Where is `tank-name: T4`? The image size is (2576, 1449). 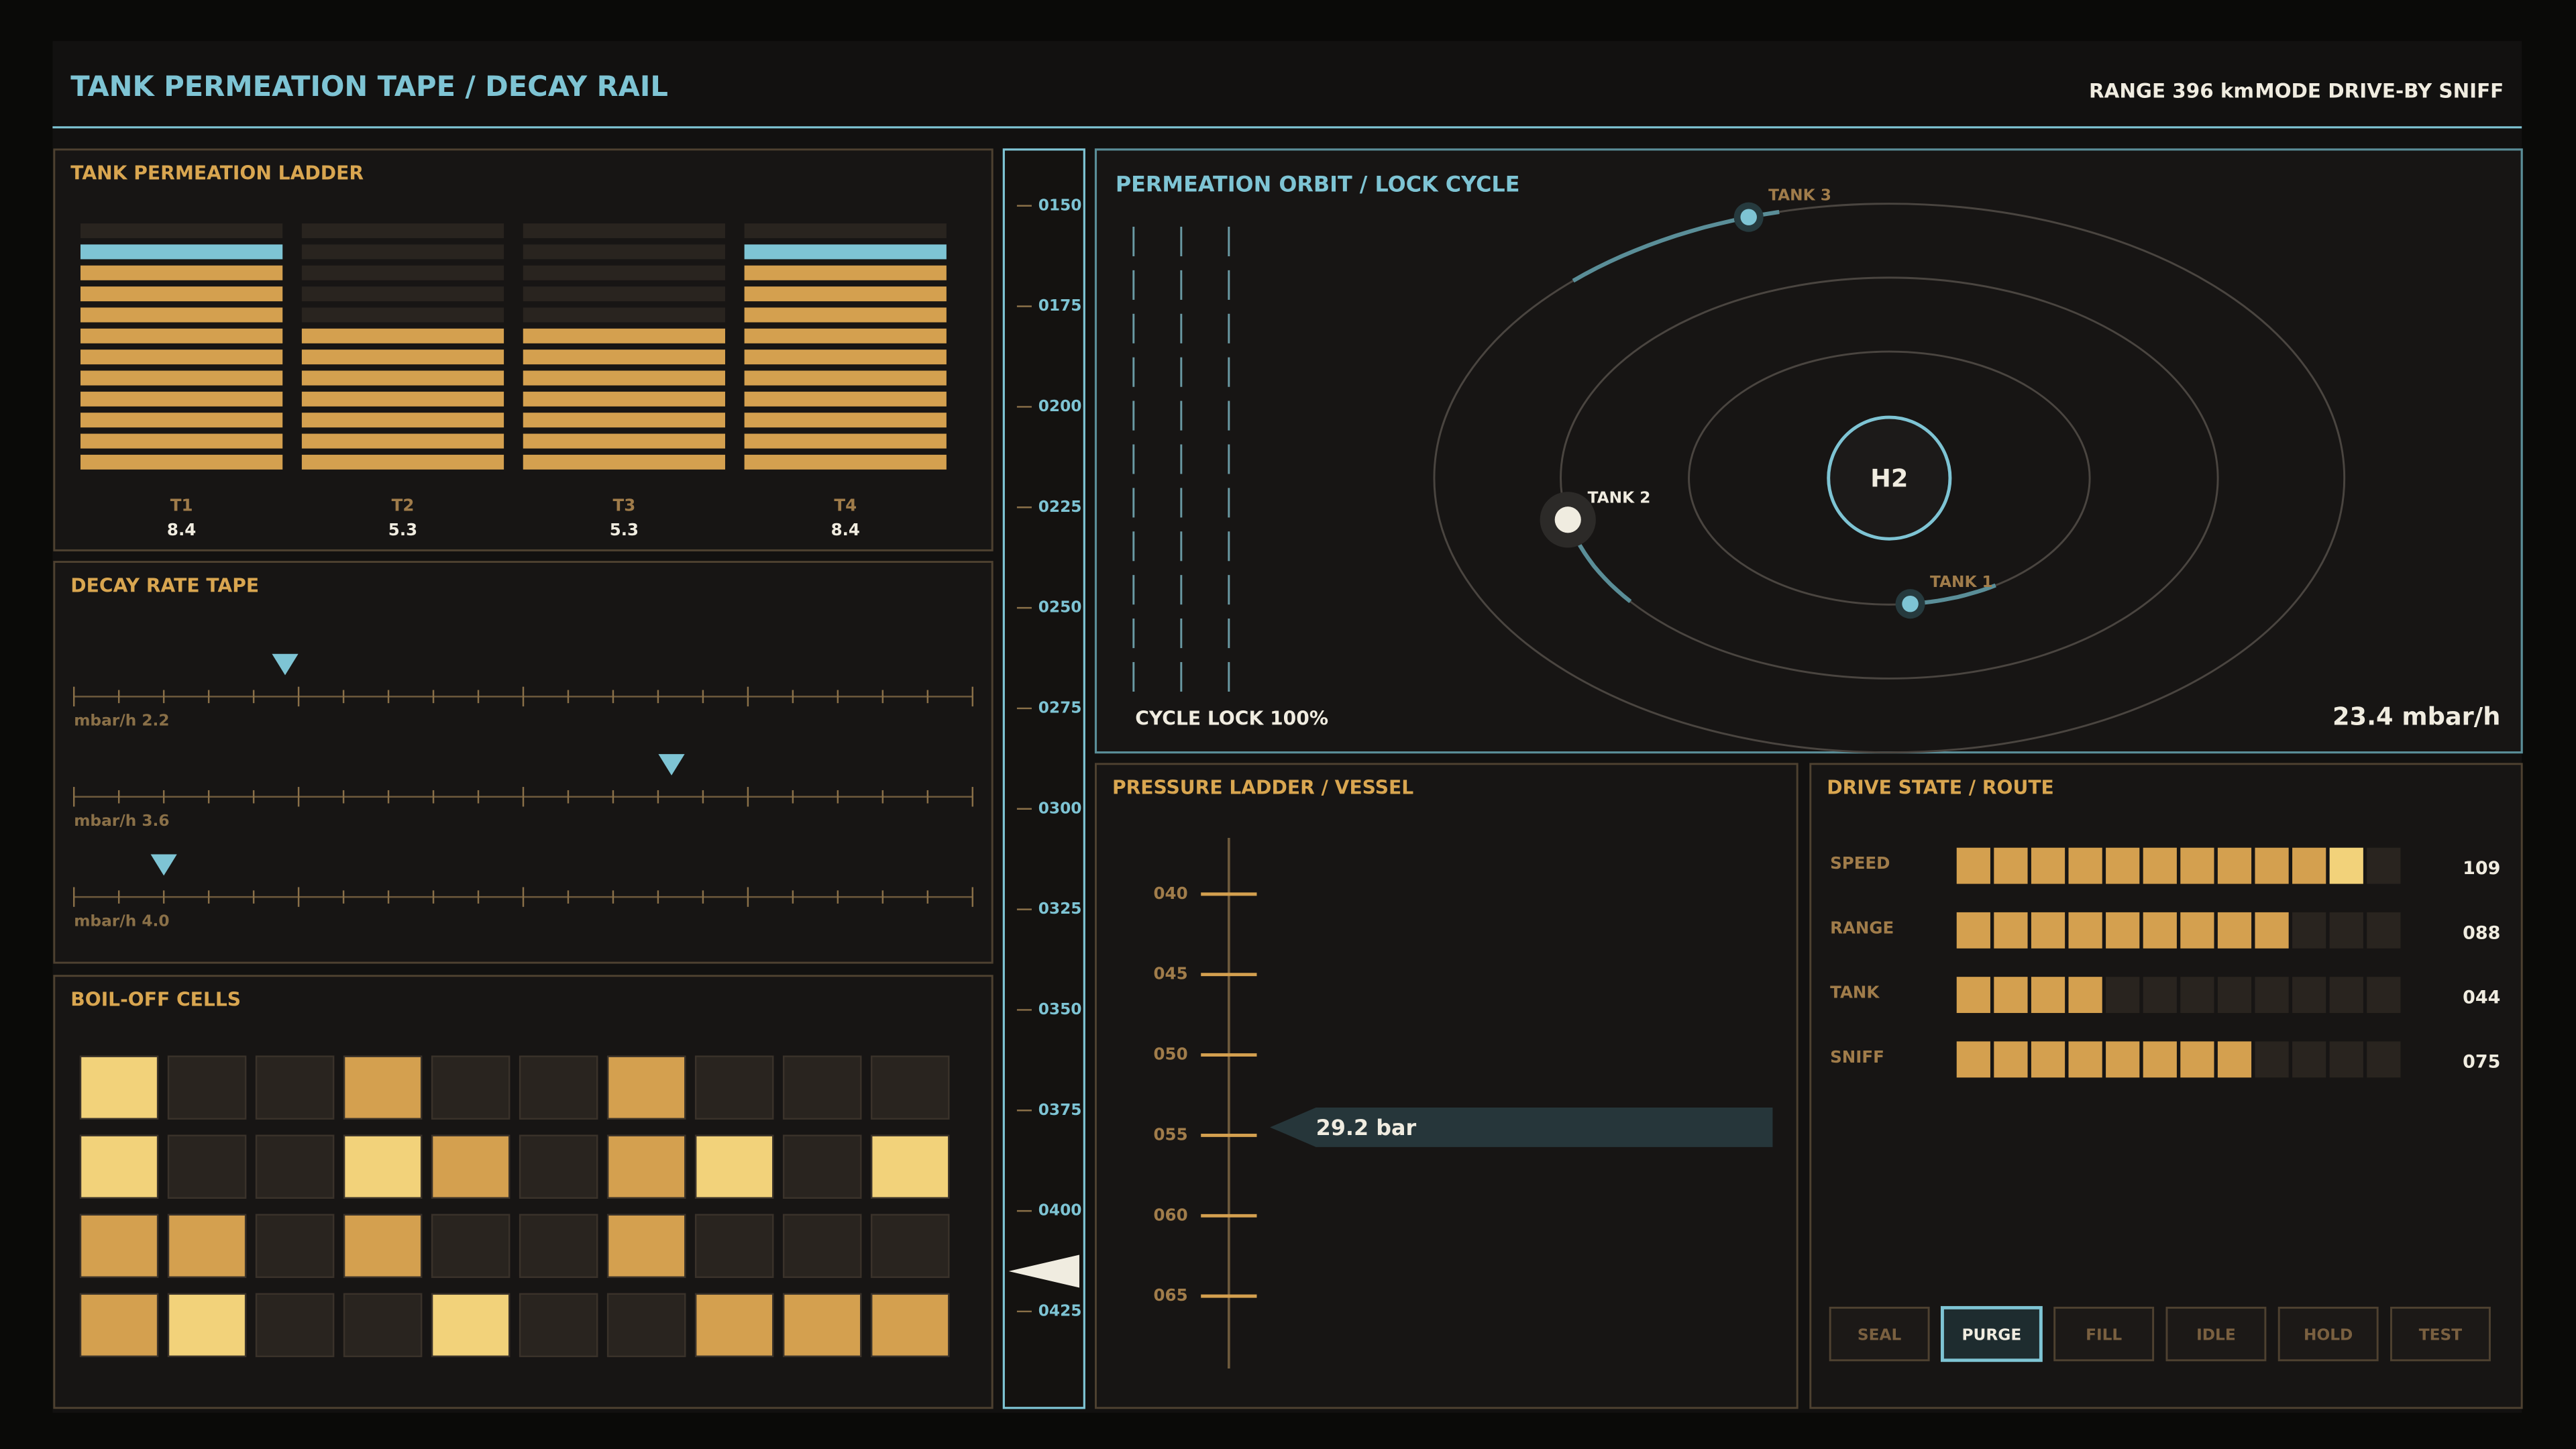
tank-name: T4 is located at coordinates (845, 505).